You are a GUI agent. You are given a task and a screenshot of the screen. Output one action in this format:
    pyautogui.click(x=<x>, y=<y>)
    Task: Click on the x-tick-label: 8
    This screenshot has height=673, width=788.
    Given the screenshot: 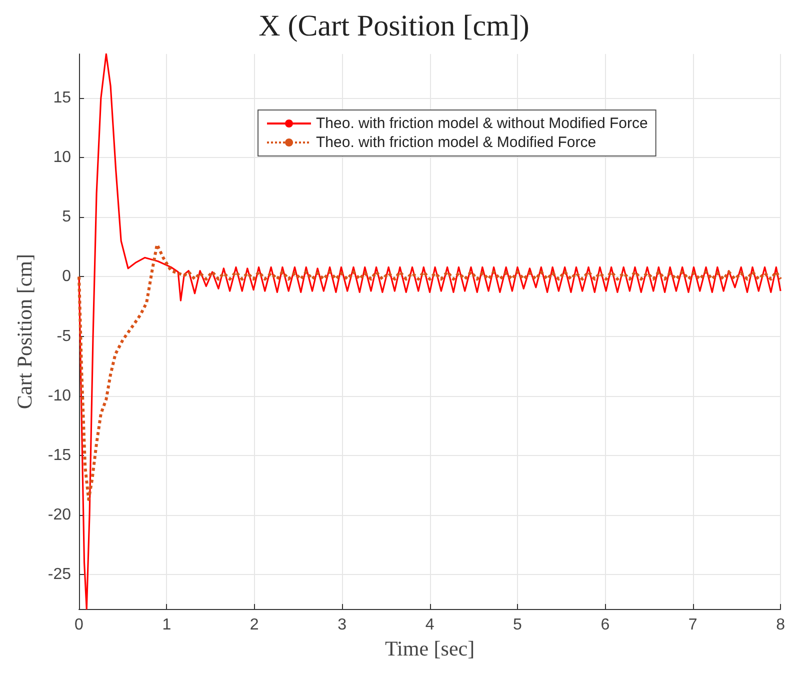 What is the action you would take?
    pyautogui.click(x=781, y=625)
    